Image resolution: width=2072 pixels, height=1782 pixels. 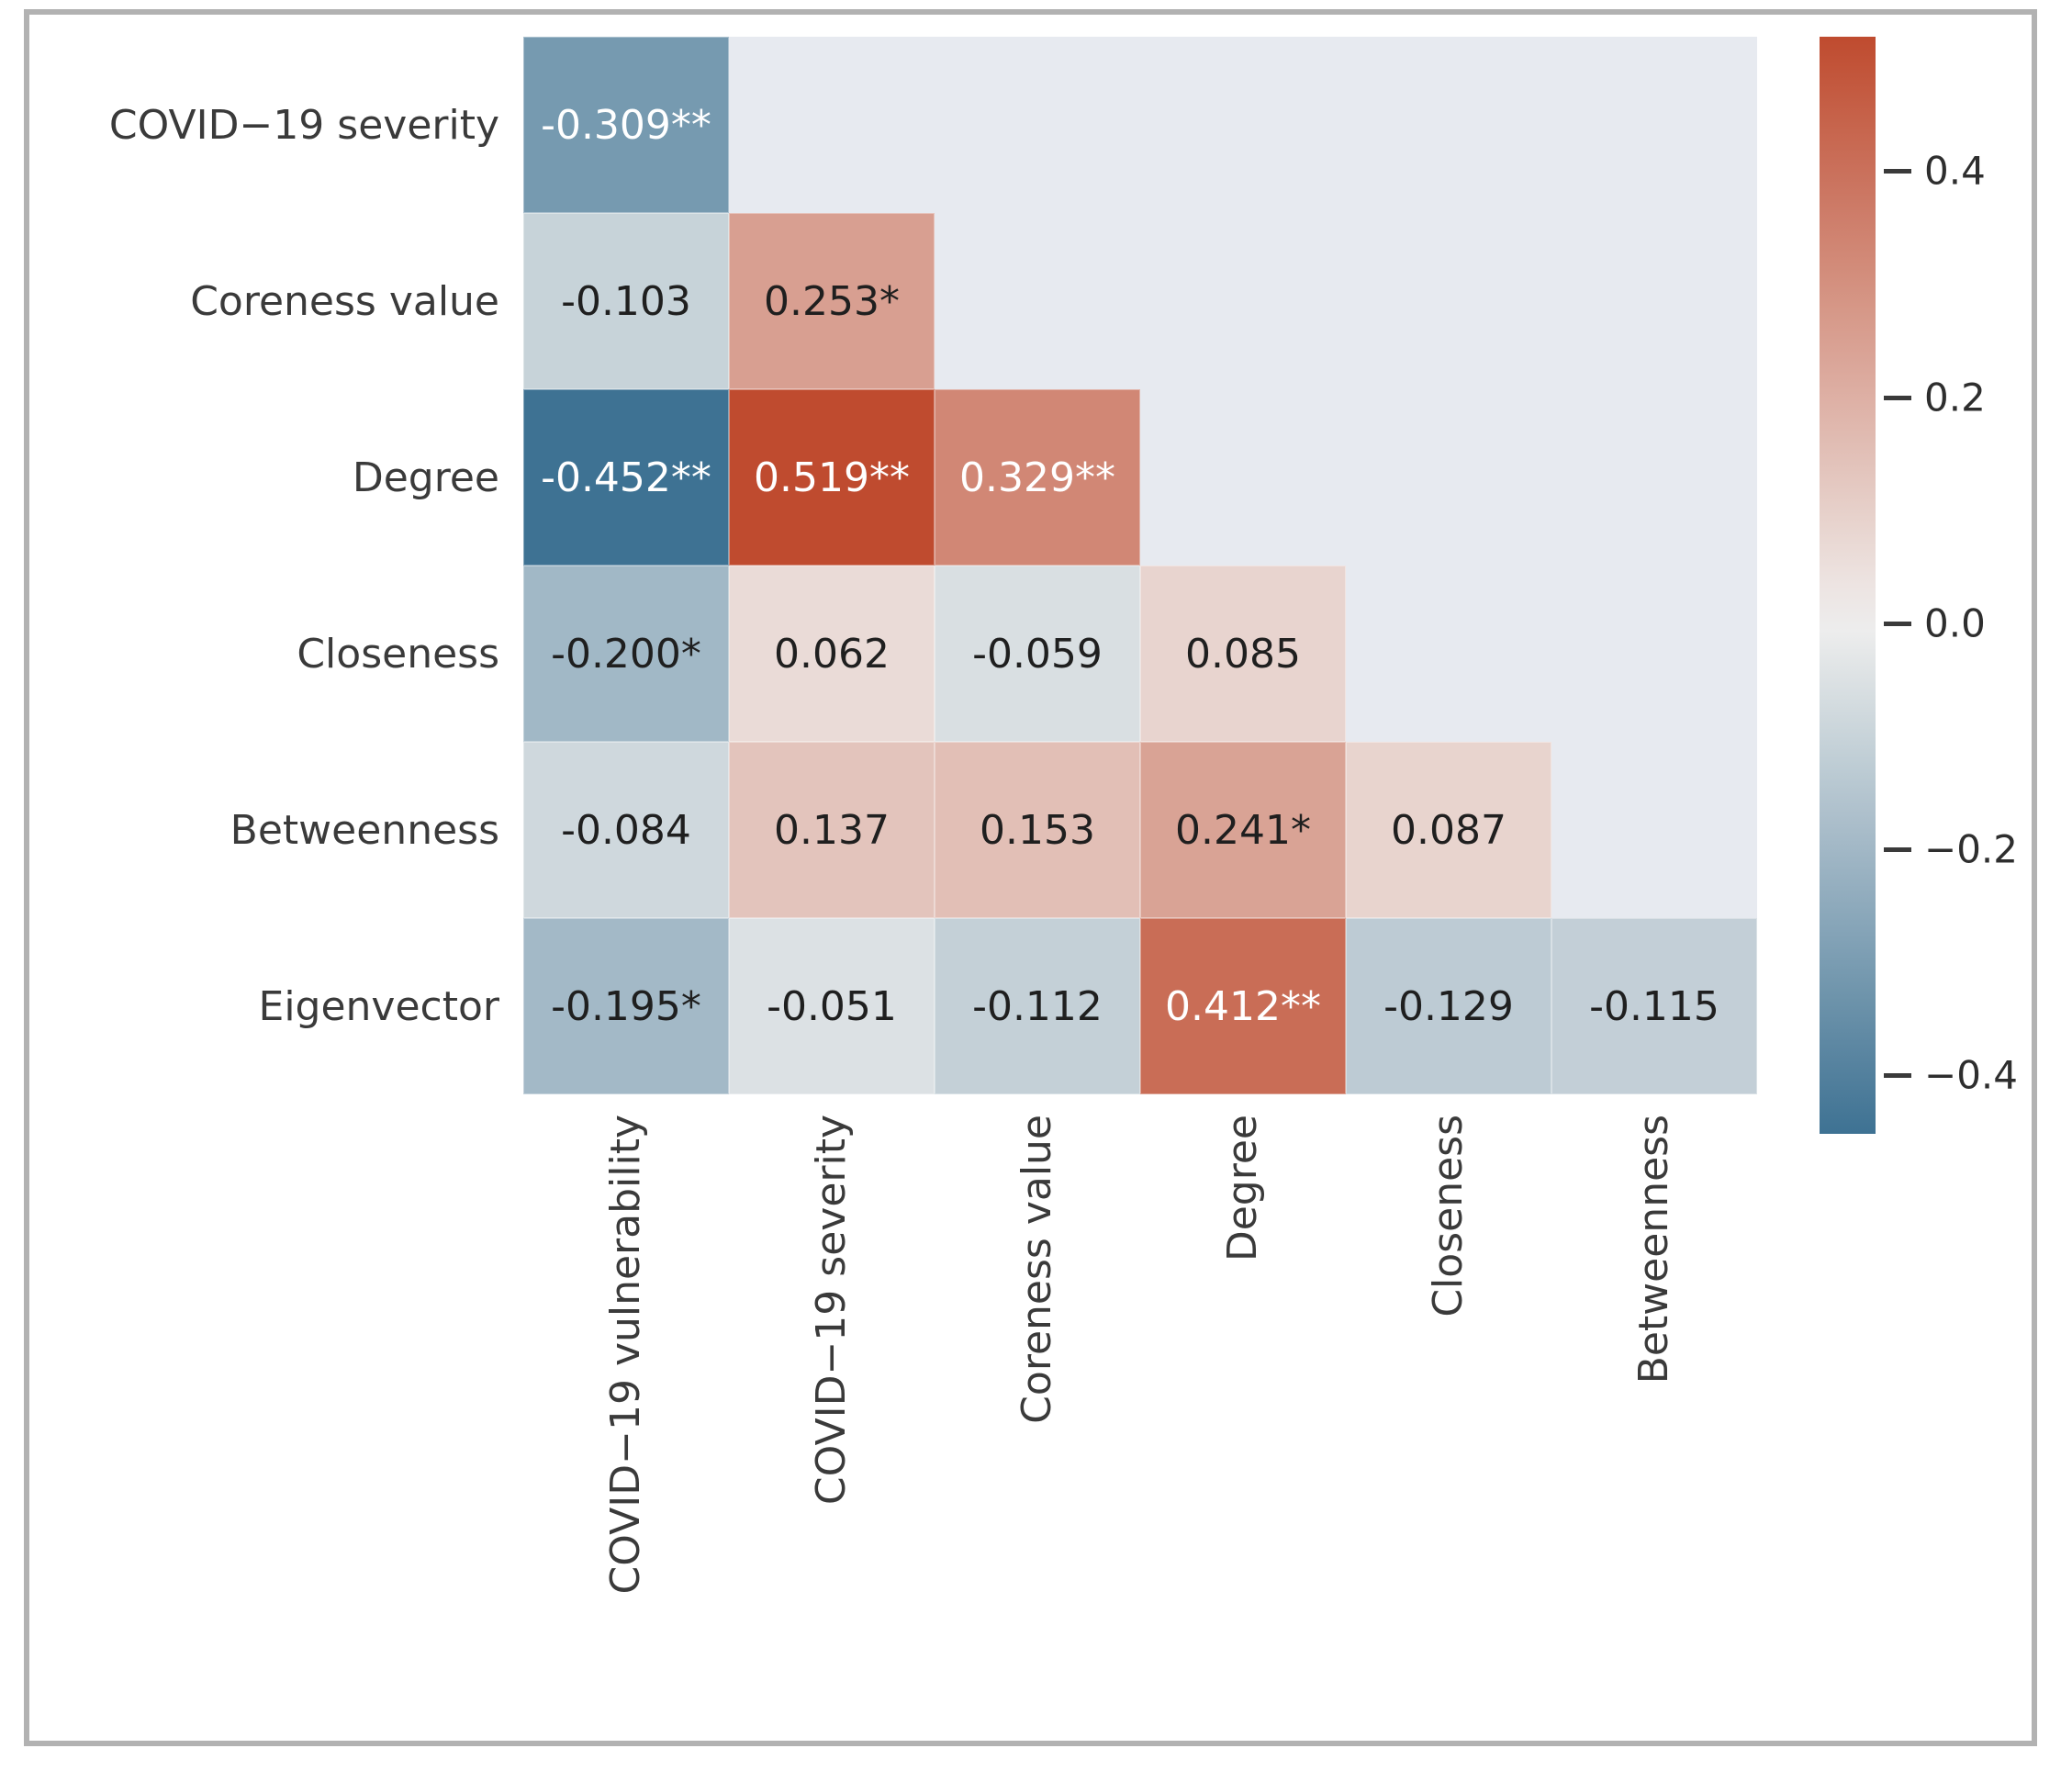 What do you see at coordinates (1653, 1249) in the screenshot?
I see `x-axis-label: Betweenness` at bounding box center [1653, 1249].